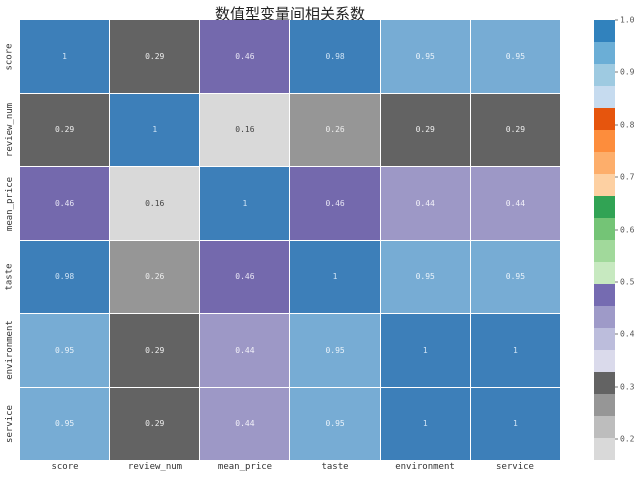  I want to click on y-label-environment: environment, so click(10, 349).